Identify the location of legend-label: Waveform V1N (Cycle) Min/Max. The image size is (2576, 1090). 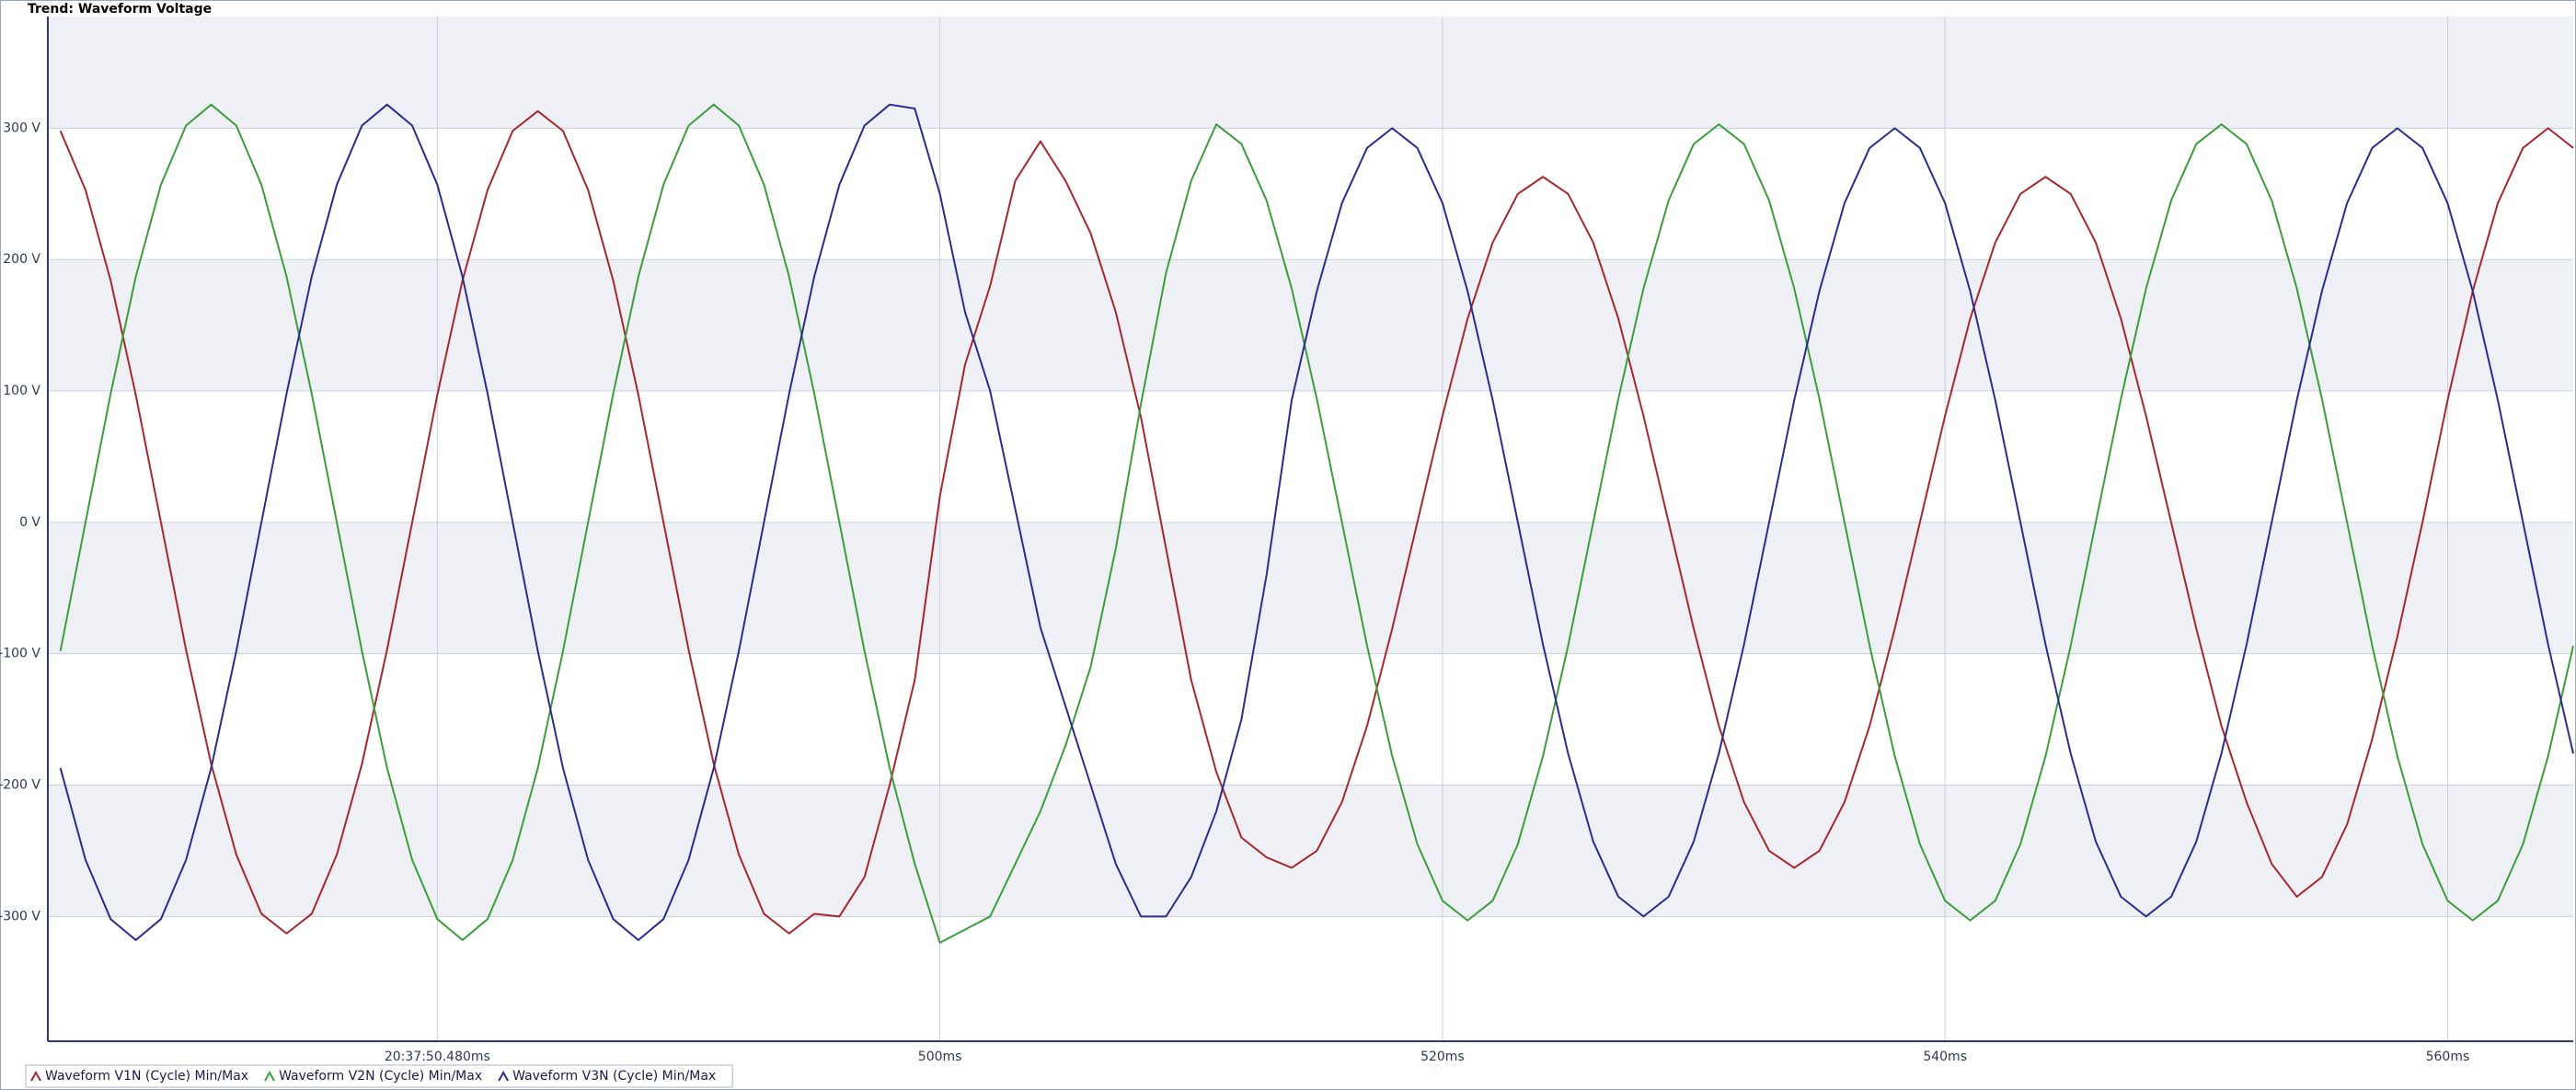
(146, 1076).